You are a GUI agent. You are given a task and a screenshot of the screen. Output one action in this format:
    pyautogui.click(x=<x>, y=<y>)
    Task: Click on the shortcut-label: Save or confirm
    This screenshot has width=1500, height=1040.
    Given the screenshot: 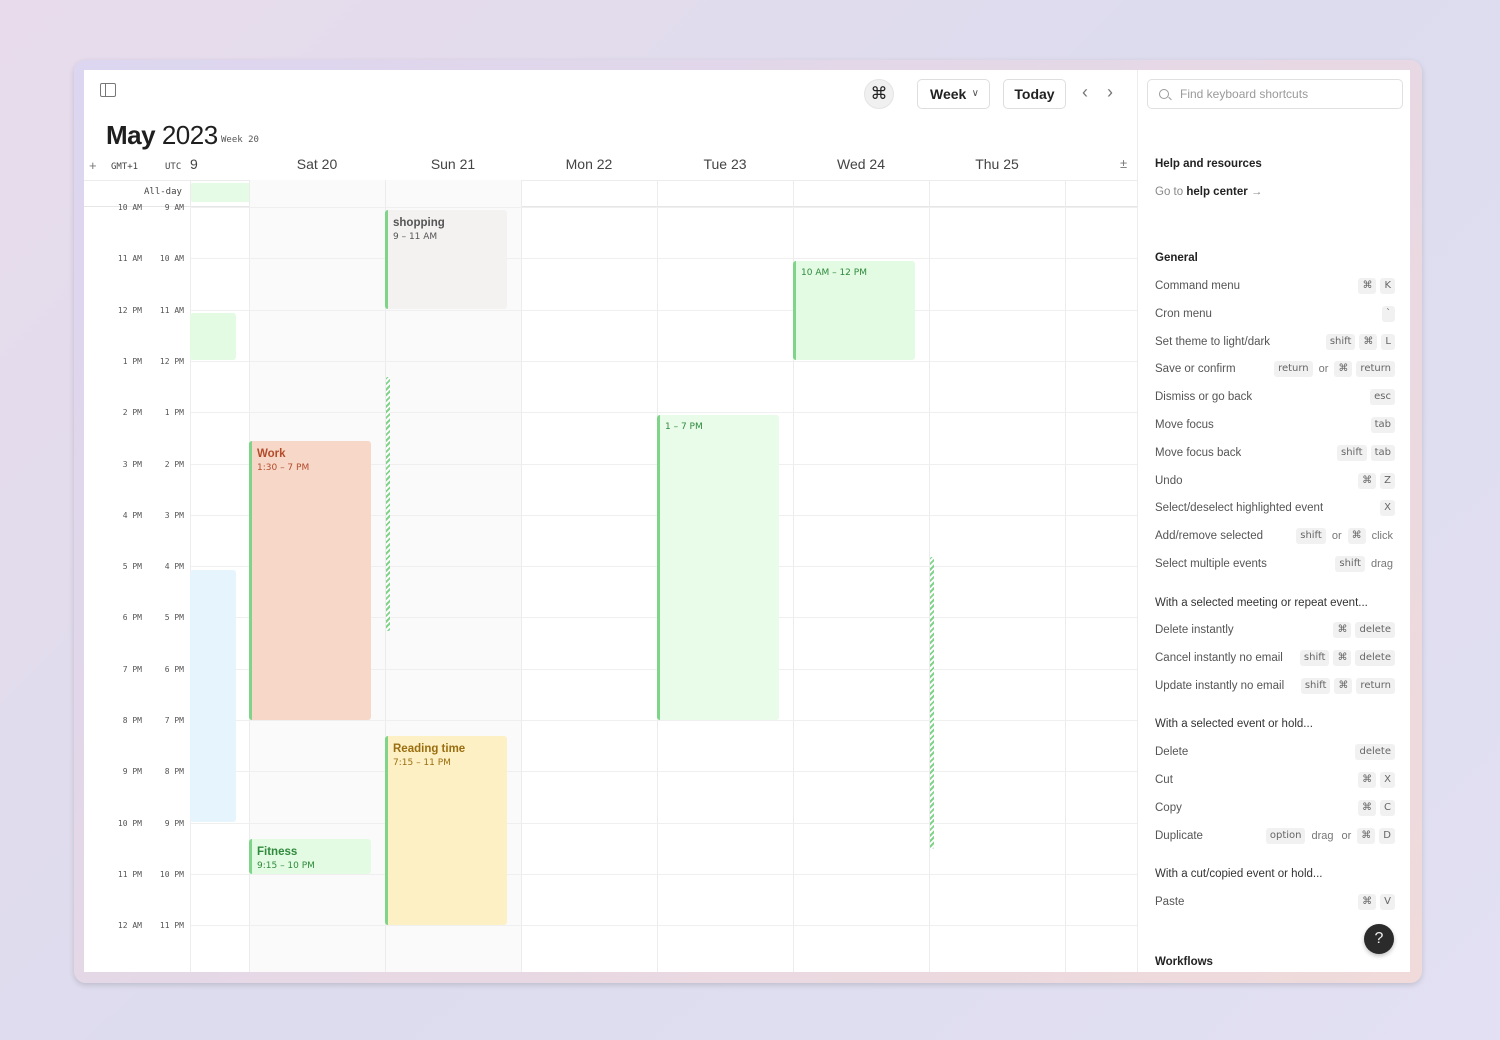 What is the action you would take?
    pyautogui.click(x=1195, y=369)
    